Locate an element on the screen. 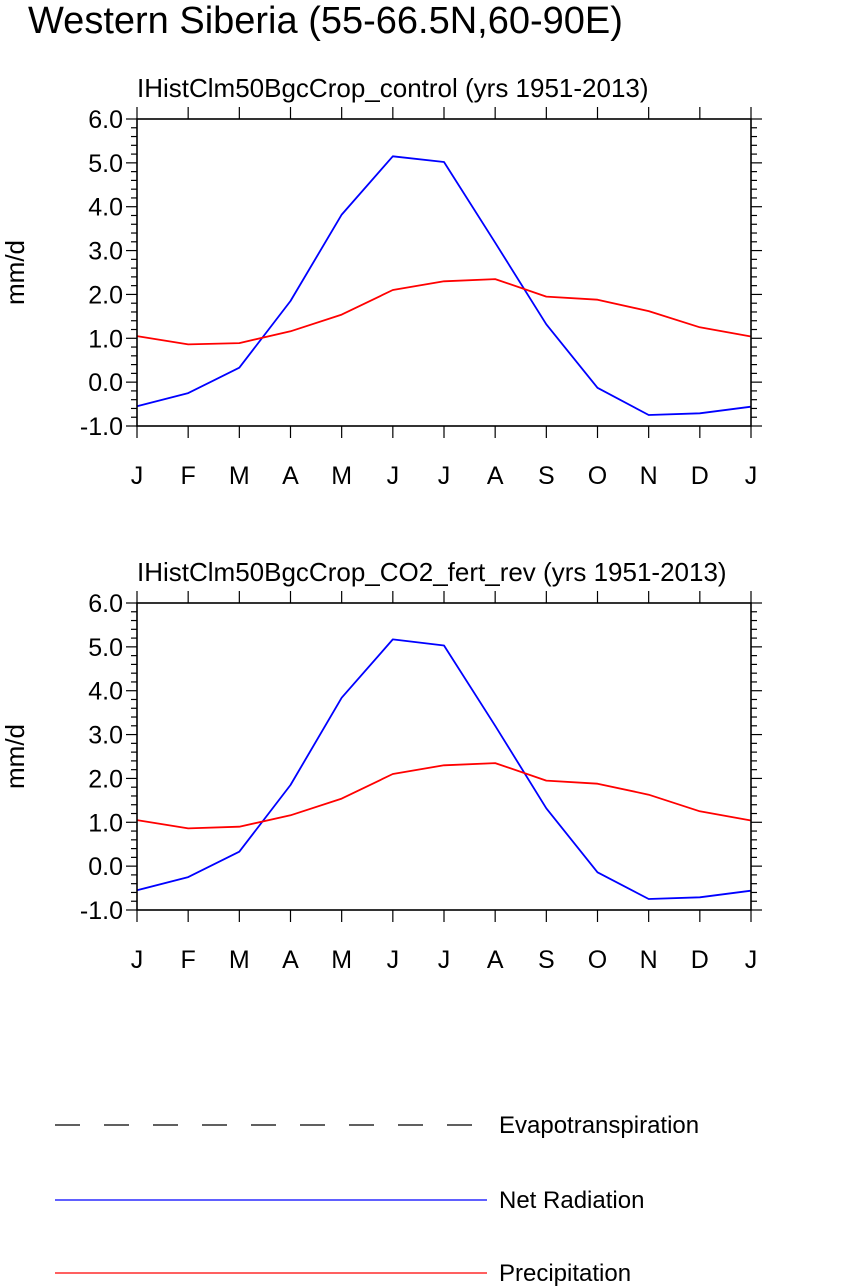 The height and width of the screenshot is (1287, 849). legend-label-net-radiation: Net Radiation is located at coordinates (571, 1200).